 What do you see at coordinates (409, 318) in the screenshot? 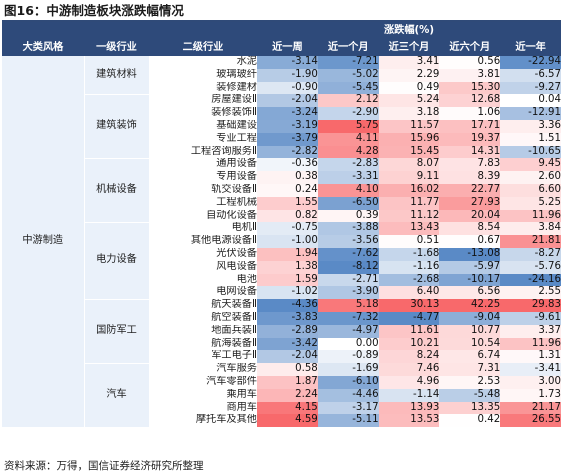
I see `return-value: -4.77` at bounding box center [409, 318].